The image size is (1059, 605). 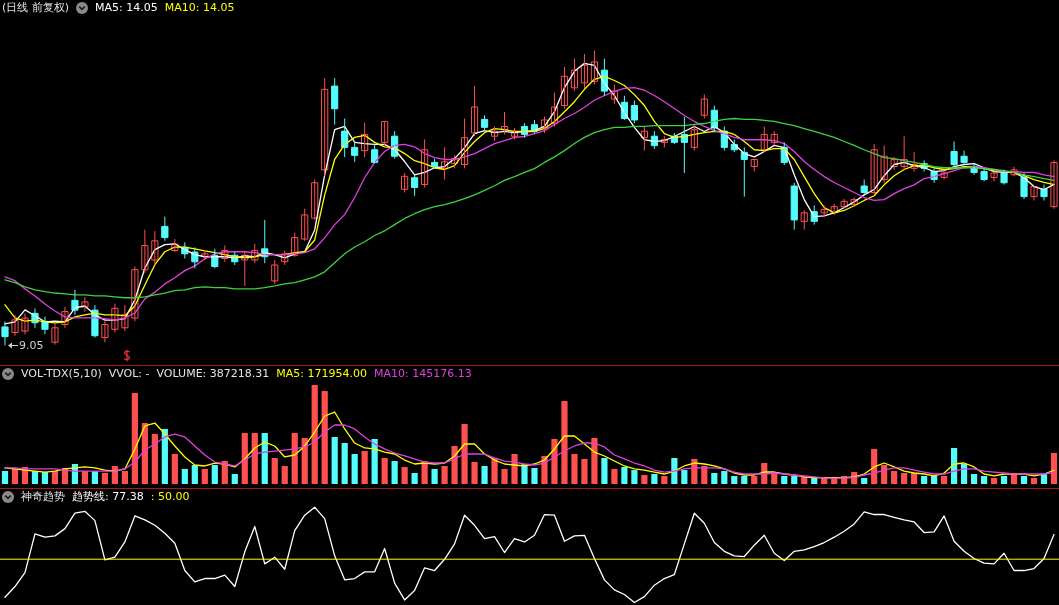 I want to click on chart-title: VOL-TDX(5,10), so click(x=61, y=373).